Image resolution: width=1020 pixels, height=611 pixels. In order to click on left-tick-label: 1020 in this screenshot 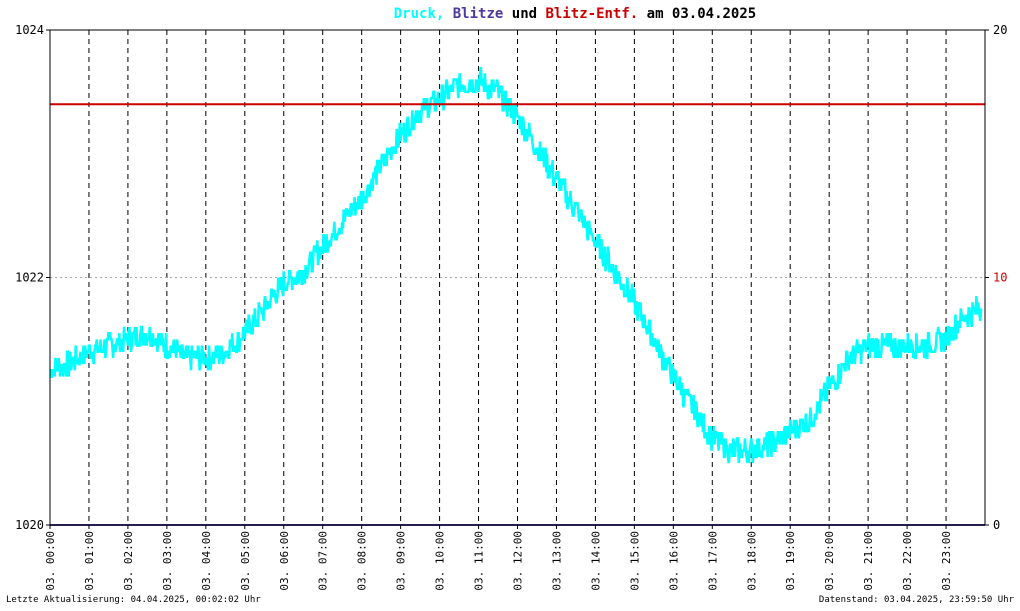, I will do `click(29, 525)`.